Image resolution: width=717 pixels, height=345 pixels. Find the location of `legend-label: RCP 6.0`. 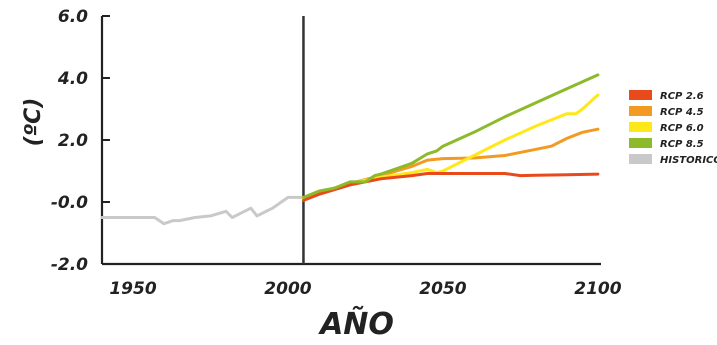

legend-label: RCP 6.0 is located at coordinates (682, 128).